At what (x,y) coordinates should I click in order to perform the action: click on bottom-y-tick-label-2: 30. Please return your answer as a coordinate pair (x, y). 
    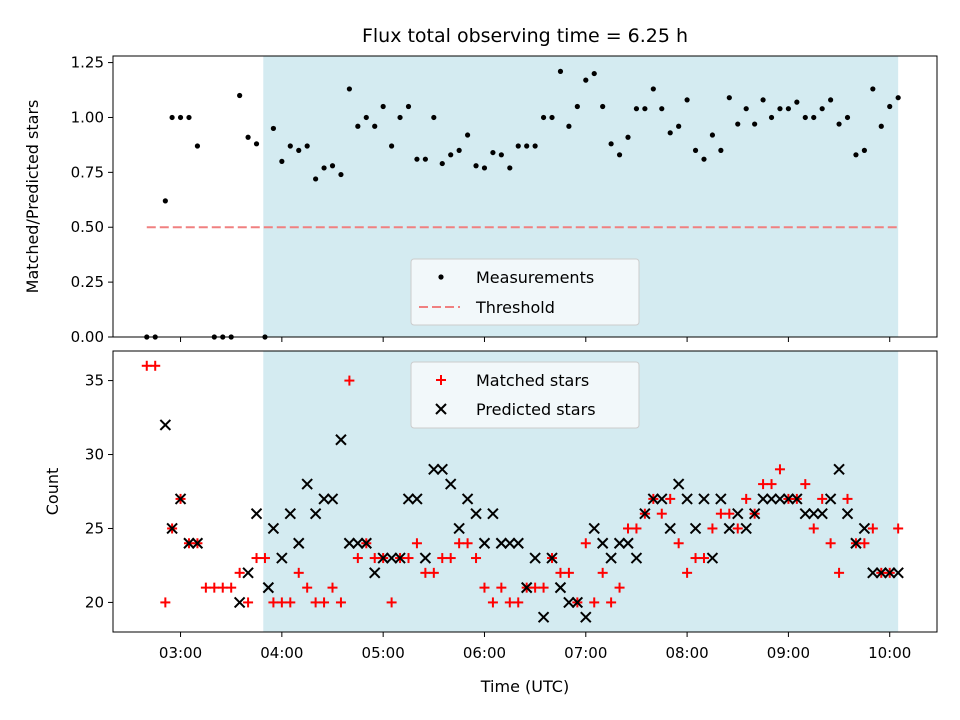
    Looking at the image, I should click on (94, 455).